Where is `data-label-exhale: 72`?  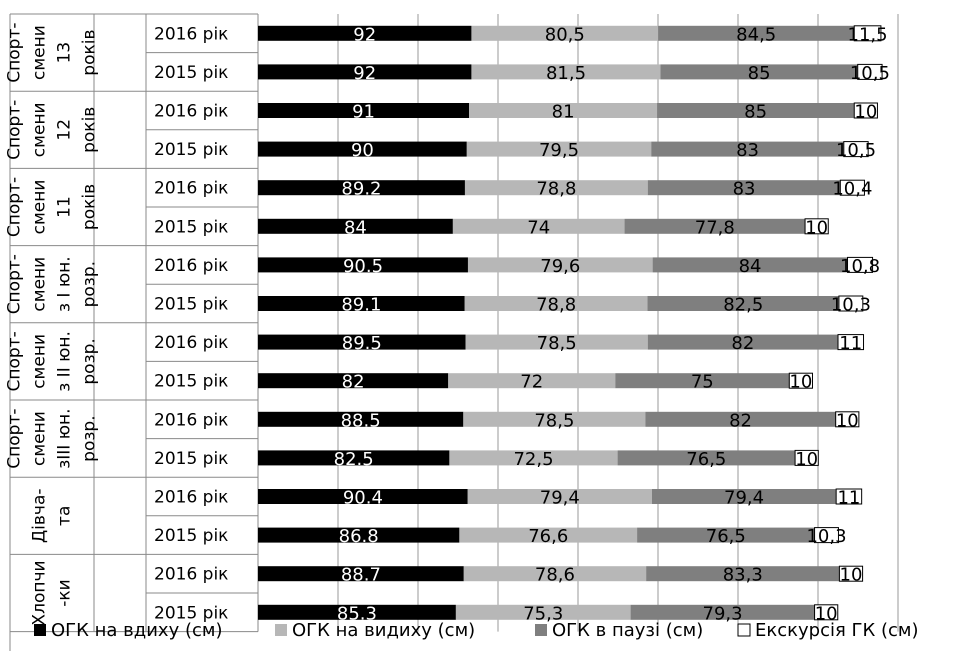 data-label-exhale: 72 is located at coordinates (531, 382).